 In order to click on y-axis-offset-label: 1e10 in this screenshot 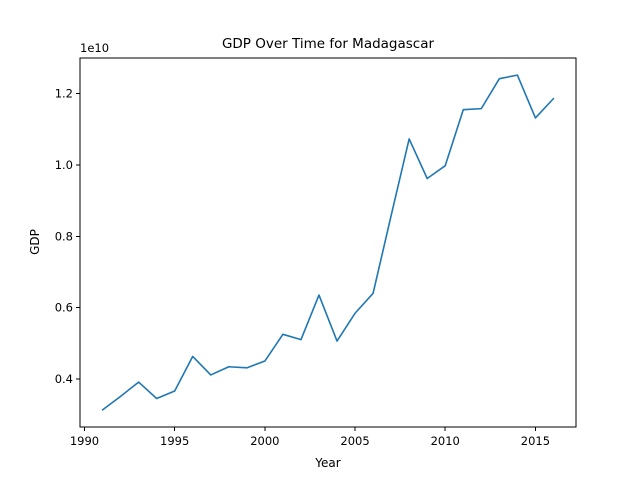, I will do `click(94, 48)`.